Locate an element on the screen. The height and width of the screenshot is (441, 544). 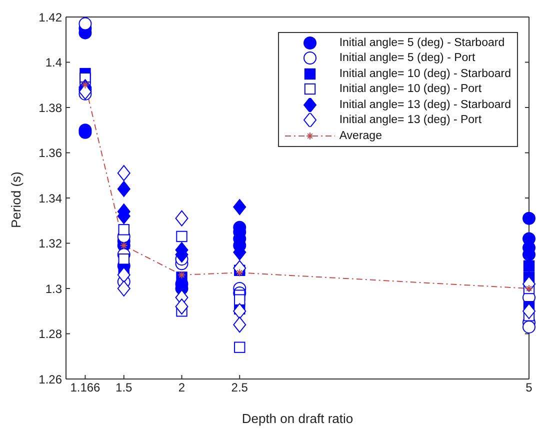
x-tick-label: 1.166 is located at coordinates (85, 387).